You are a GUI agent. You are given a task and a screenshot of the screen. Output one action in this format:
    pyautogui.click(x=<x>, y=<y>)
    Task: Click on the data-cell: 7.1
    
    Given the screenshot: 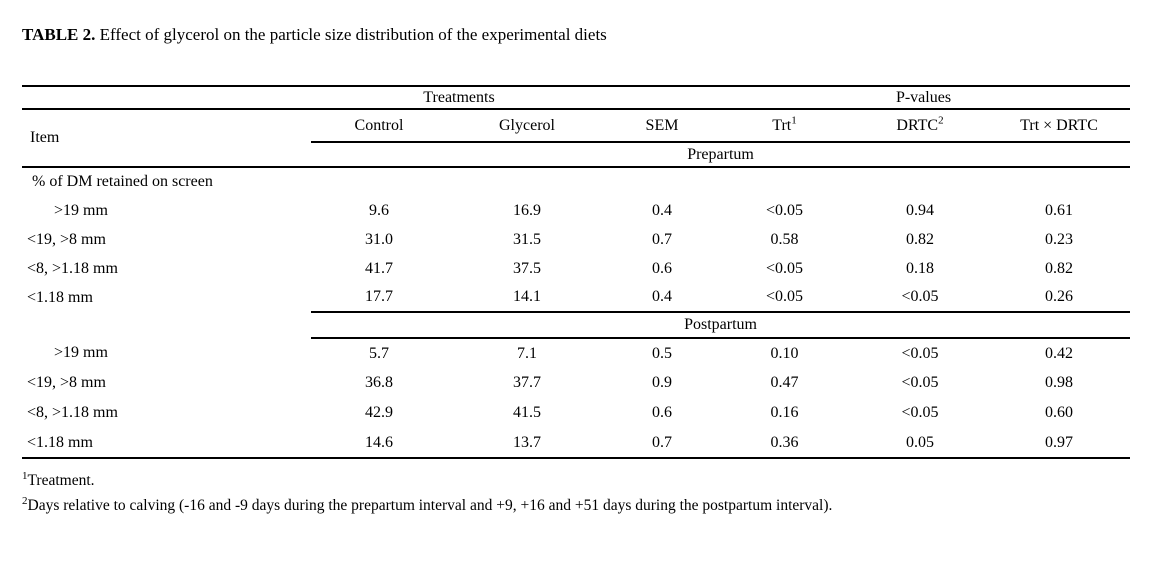 What is the action you would take?
    pyautogui.click(x=527, y=353)
    